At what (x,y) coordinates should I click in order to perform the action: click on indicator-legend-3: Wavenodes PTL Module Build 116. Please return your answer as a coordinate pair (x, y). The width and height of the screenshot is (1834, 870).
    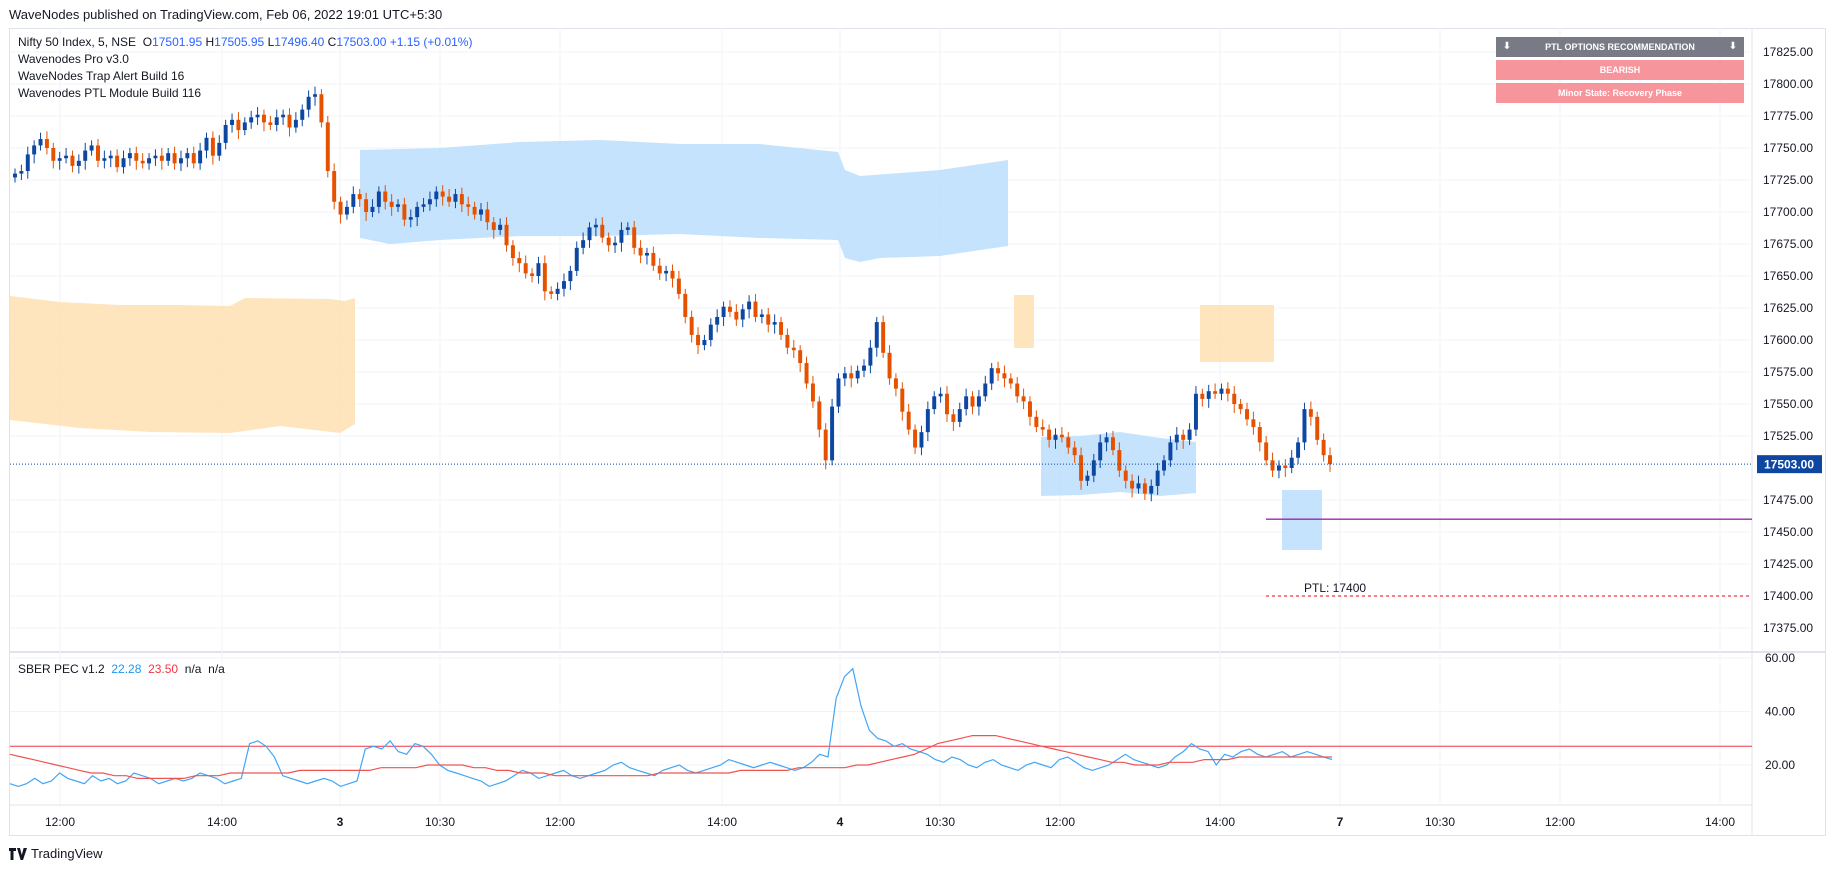
    Looking at the image, I should click on (109, 93).